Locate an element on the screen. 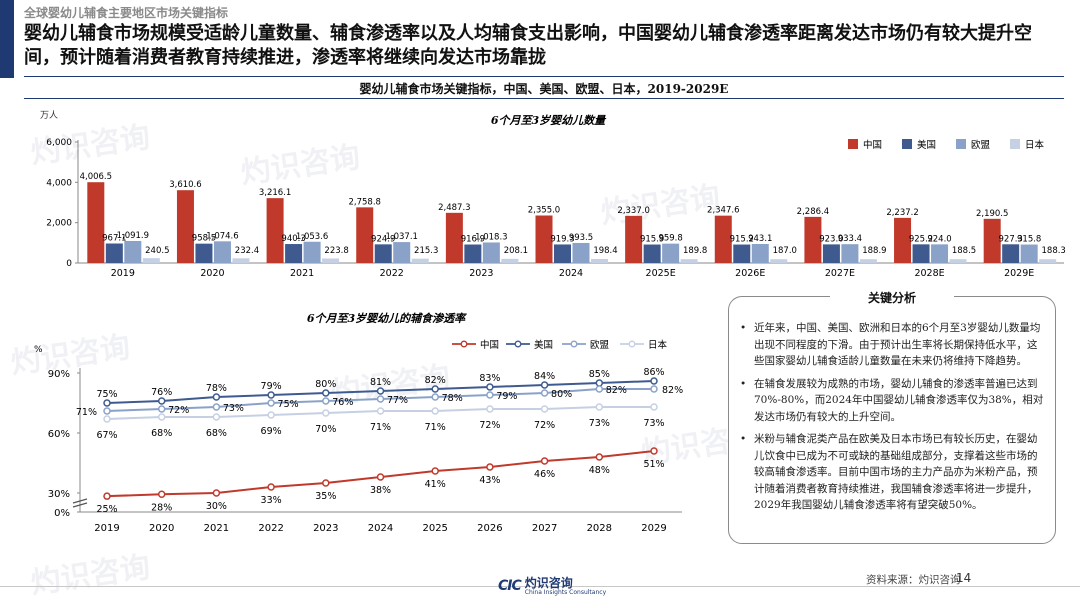 This screenshot has height=608, width=1080. line-data-label: 69% is located at coordinates (271, 431).